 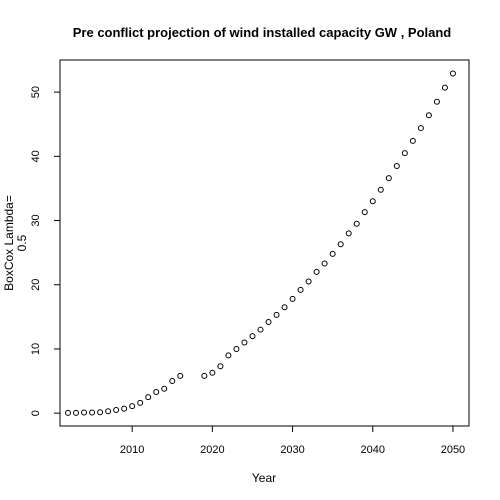 What do you see at coordinates (264, 478) in the screenshot?
I see `x-axis-label: Year` at bounding box center [264, 478].